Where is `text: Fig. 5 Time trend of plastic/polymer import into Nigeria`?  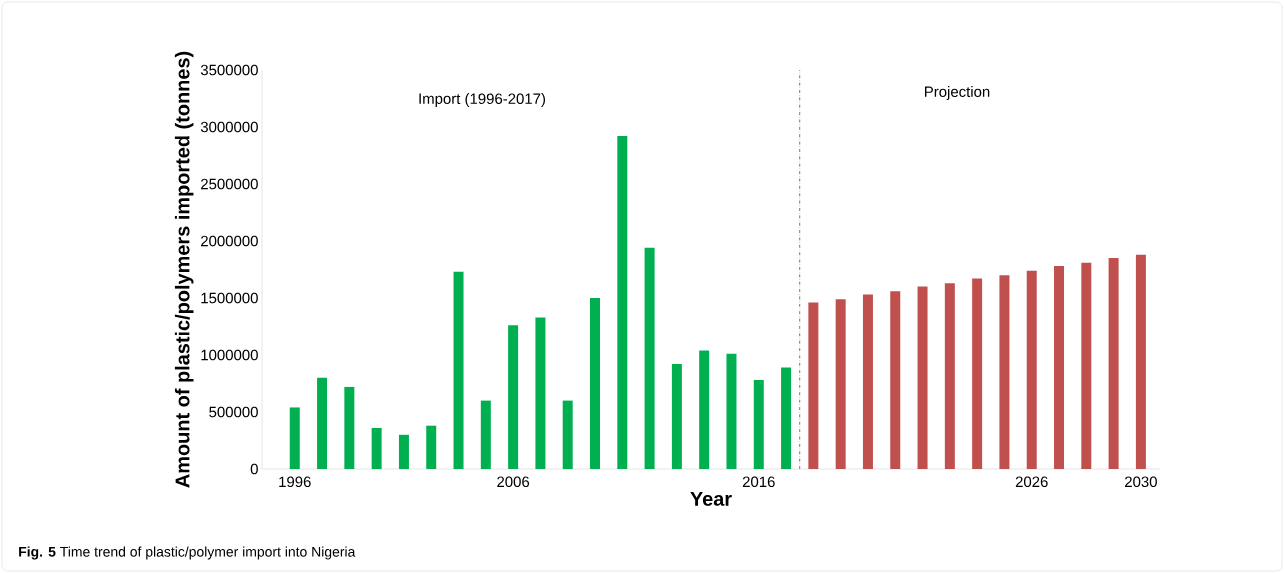 text: Fig. 5 Time trend of plastic/polymer import into Nigeria is located at coordinates (187, 553).